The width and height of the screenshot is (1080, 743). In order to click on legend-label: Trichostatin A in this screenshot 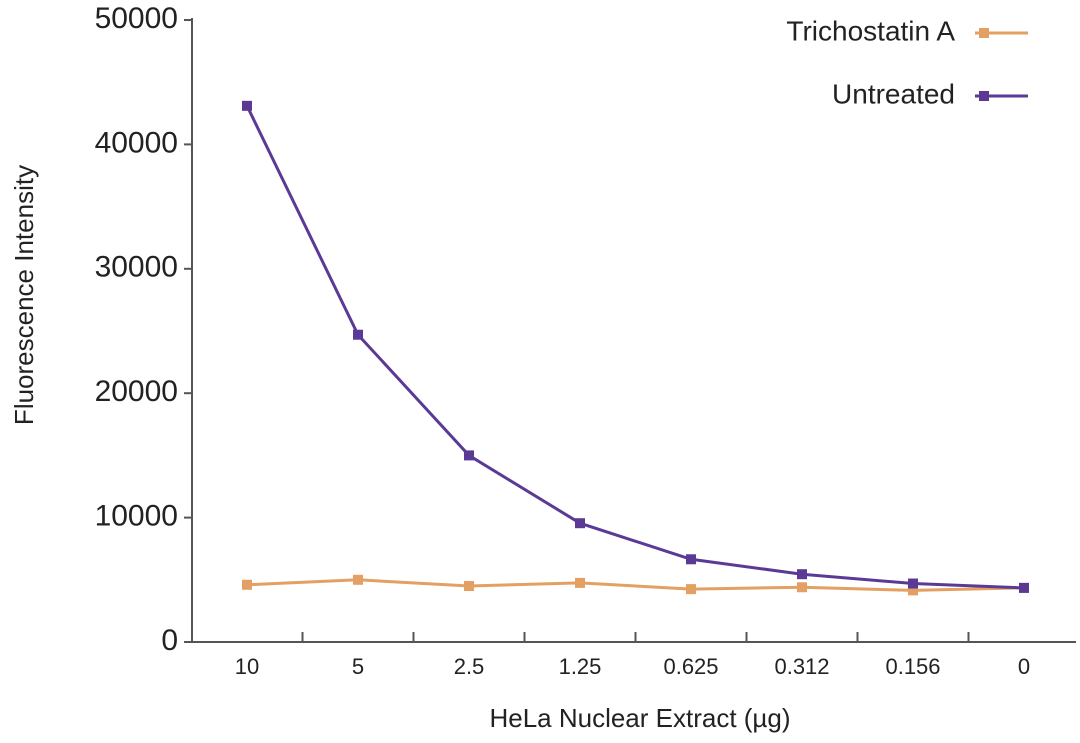, I will do `click(870, 30)`.